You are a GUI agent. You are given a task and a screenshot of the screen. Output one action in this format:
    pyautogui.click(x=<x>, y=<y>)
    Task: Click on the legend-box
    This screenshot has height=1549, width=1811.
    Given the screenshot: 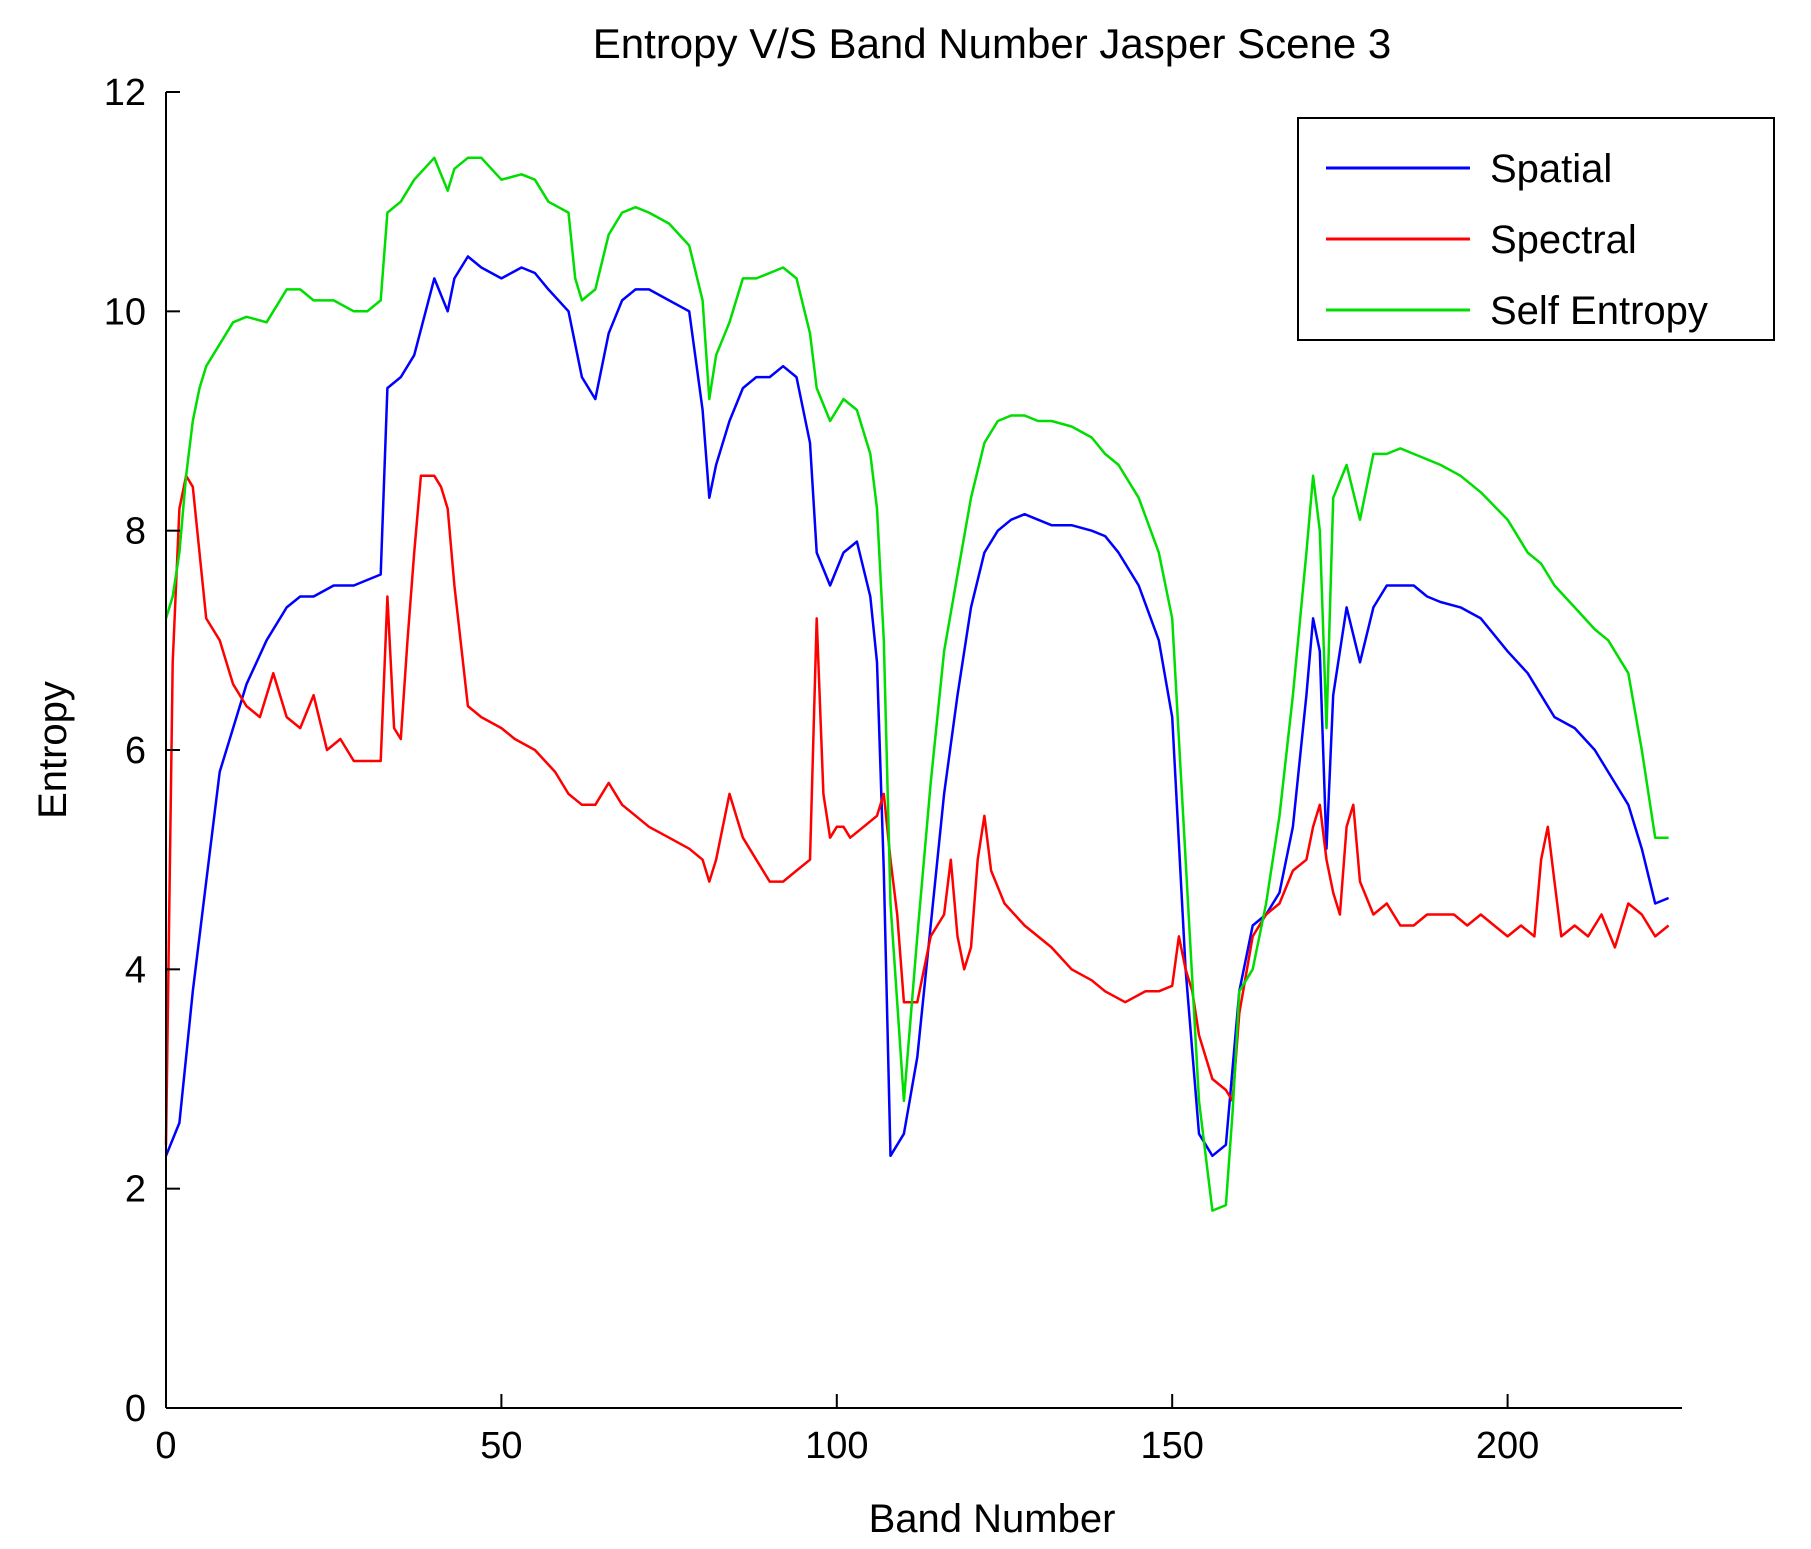 What is the action you would take?
    pyautogui.click(x=1536, y=229)
    